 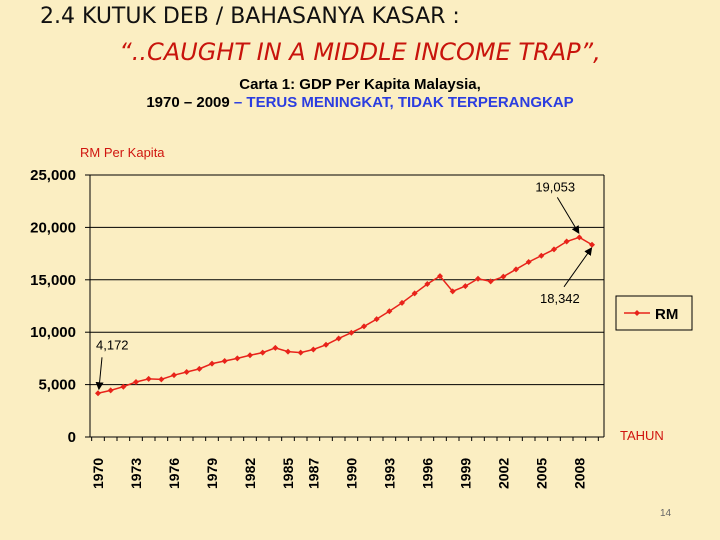 What do you see at coordinates (666, 314) in the screenshot?
I see `legend-label: RM` at bounding box center [666, 314].